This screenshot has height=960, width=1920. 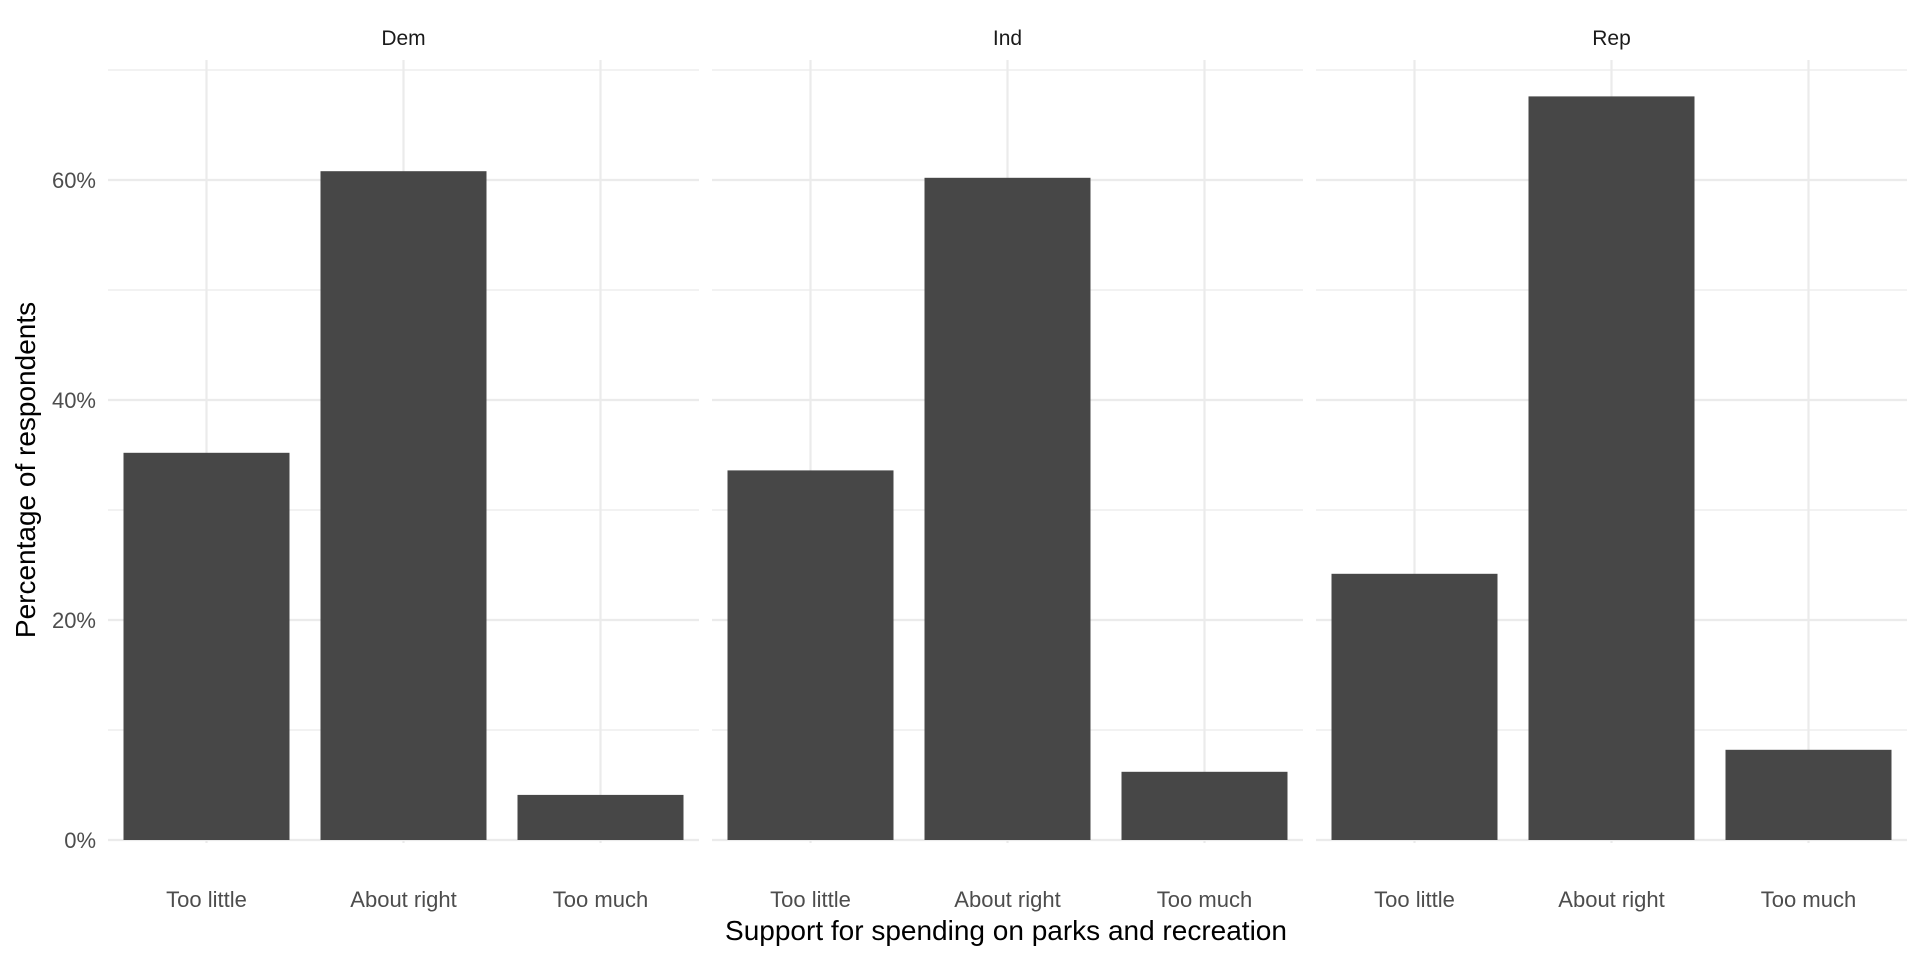 I want to click on bar-rep-about-right, so click(x=1611, y=468).